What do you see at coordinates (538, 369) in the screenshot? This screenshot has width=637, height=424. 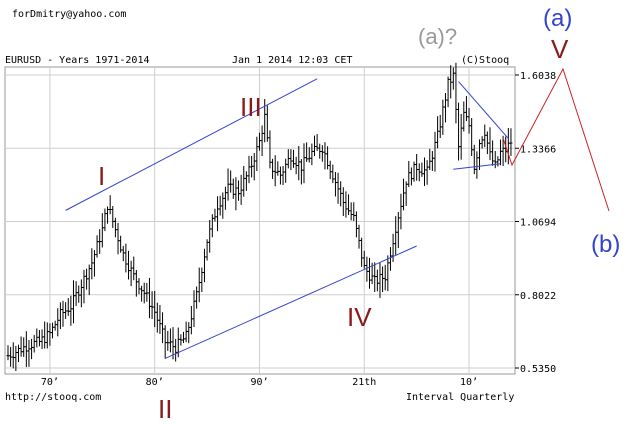 I see `y-tick-label: 0.5350` at bounding box center [538, 369].